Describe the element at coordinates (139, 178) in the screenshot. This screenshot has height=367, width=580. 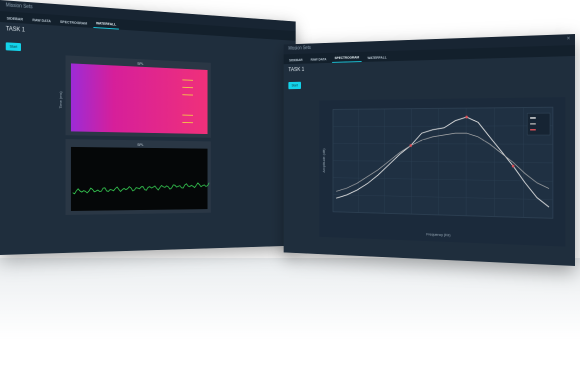
I see `spectrum-plot-area` at that location.